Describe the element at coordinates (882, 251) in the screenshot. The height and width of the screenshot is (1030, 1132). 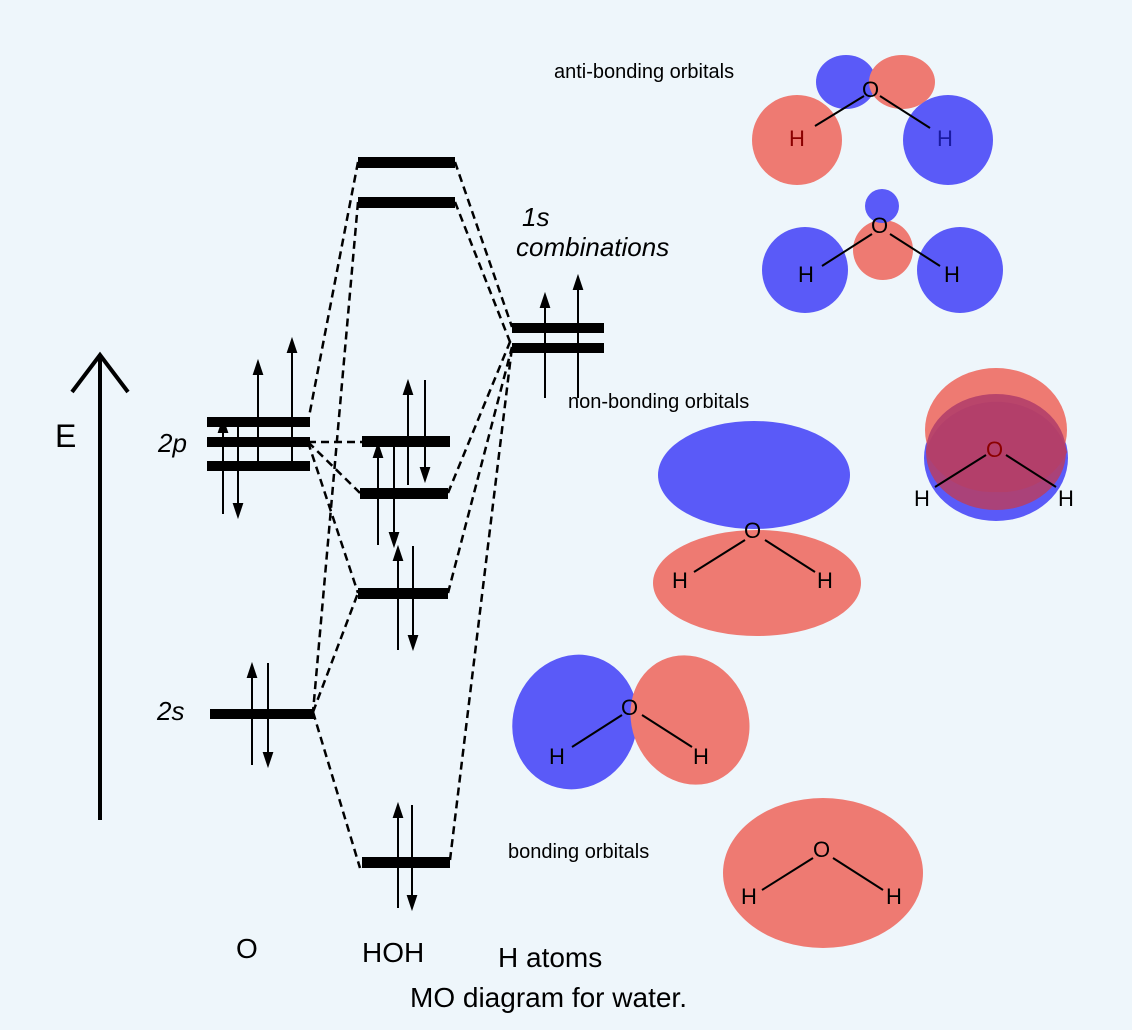
I see `antibonding-orbital-2: O H H` at that location.